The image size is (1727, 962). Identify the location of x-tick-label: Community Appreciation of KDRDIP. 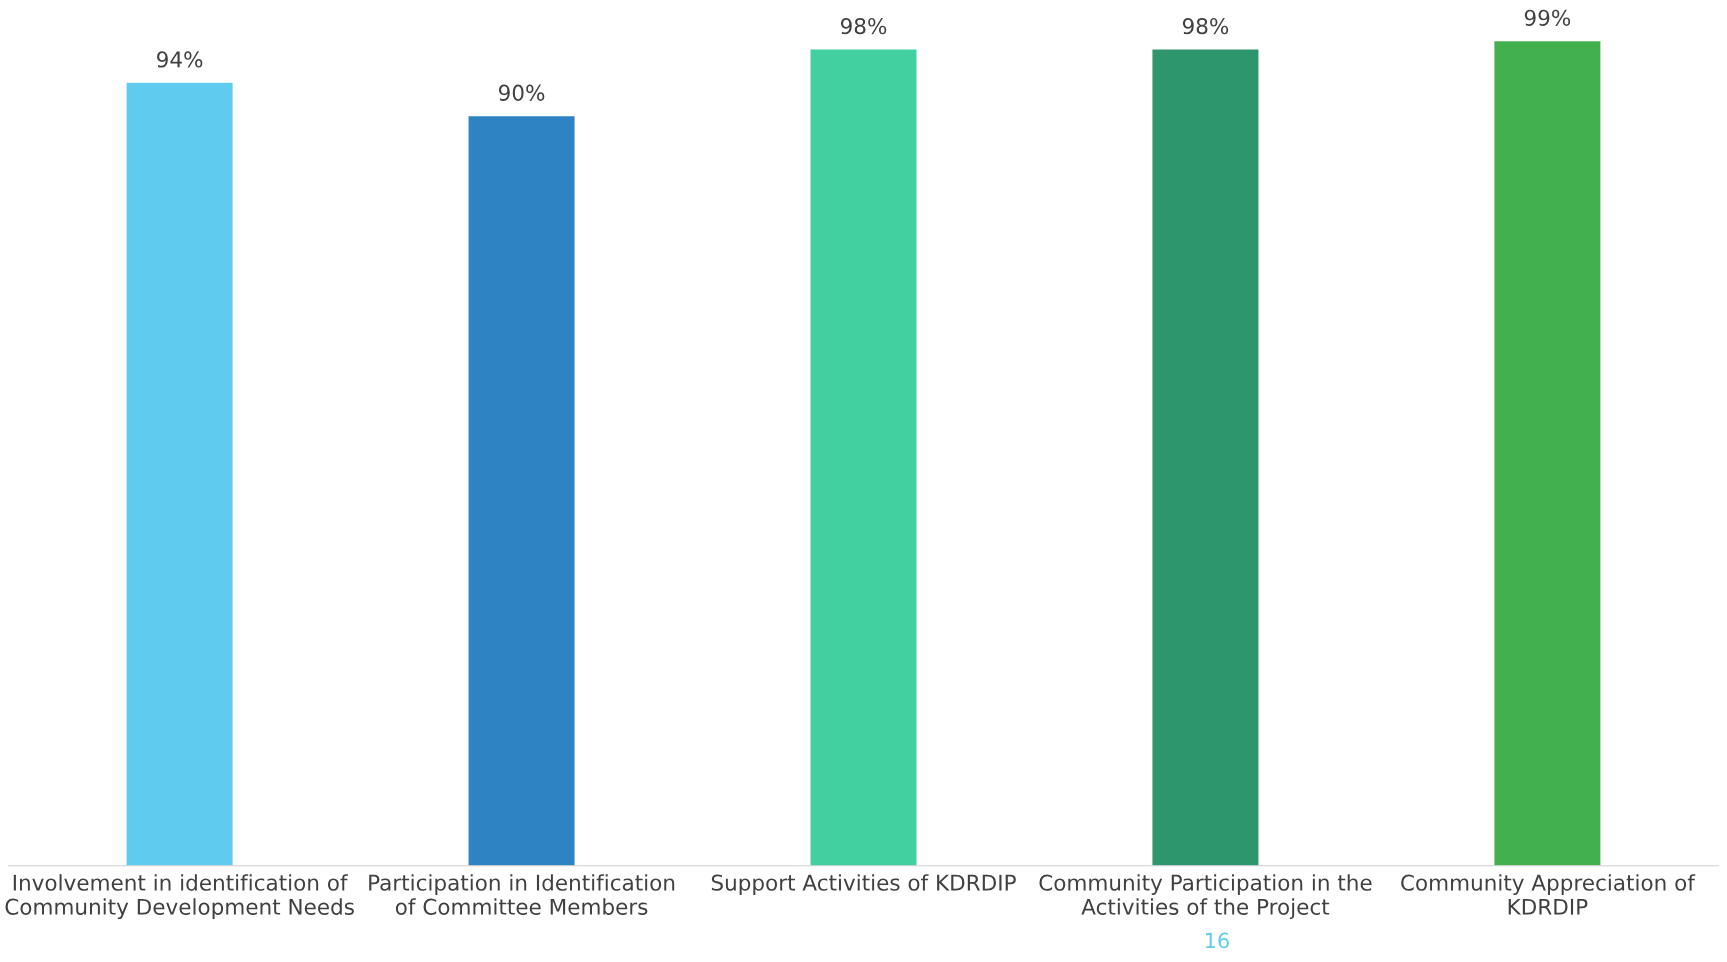
(1548, 894).